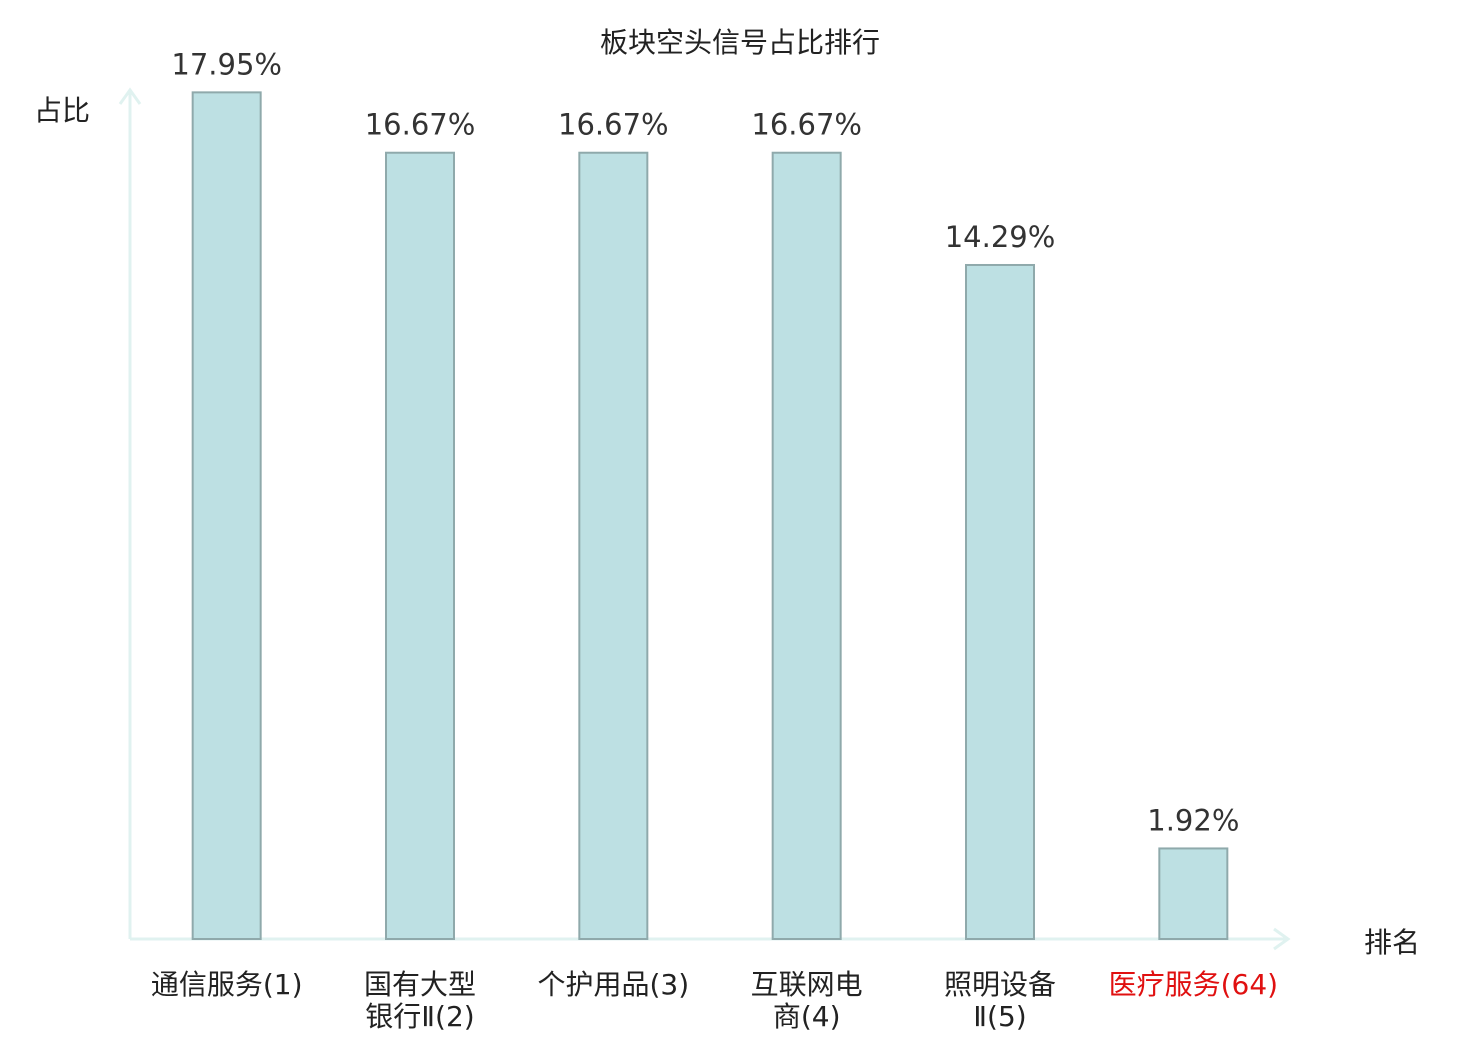  Describe the element at coordinates (807, 1016) in the screenshot. I see `x-tick-label-line: 商(4)` at that location.